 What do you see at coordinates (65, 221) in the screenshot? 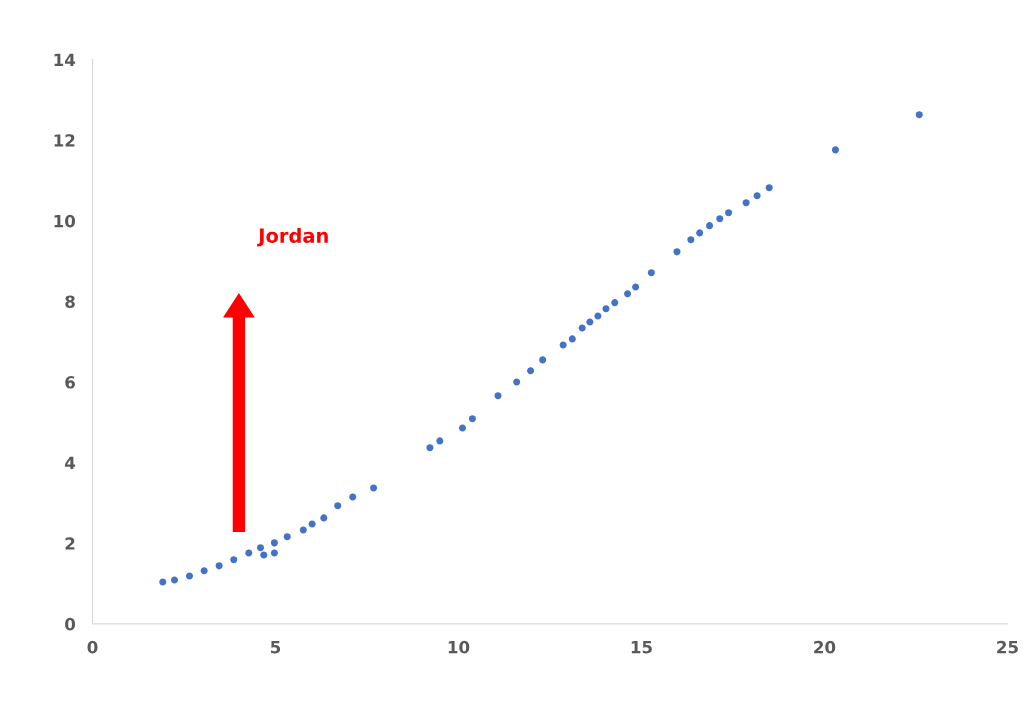
I see `y-tick-label: 10` at bounding box center [65, 221].